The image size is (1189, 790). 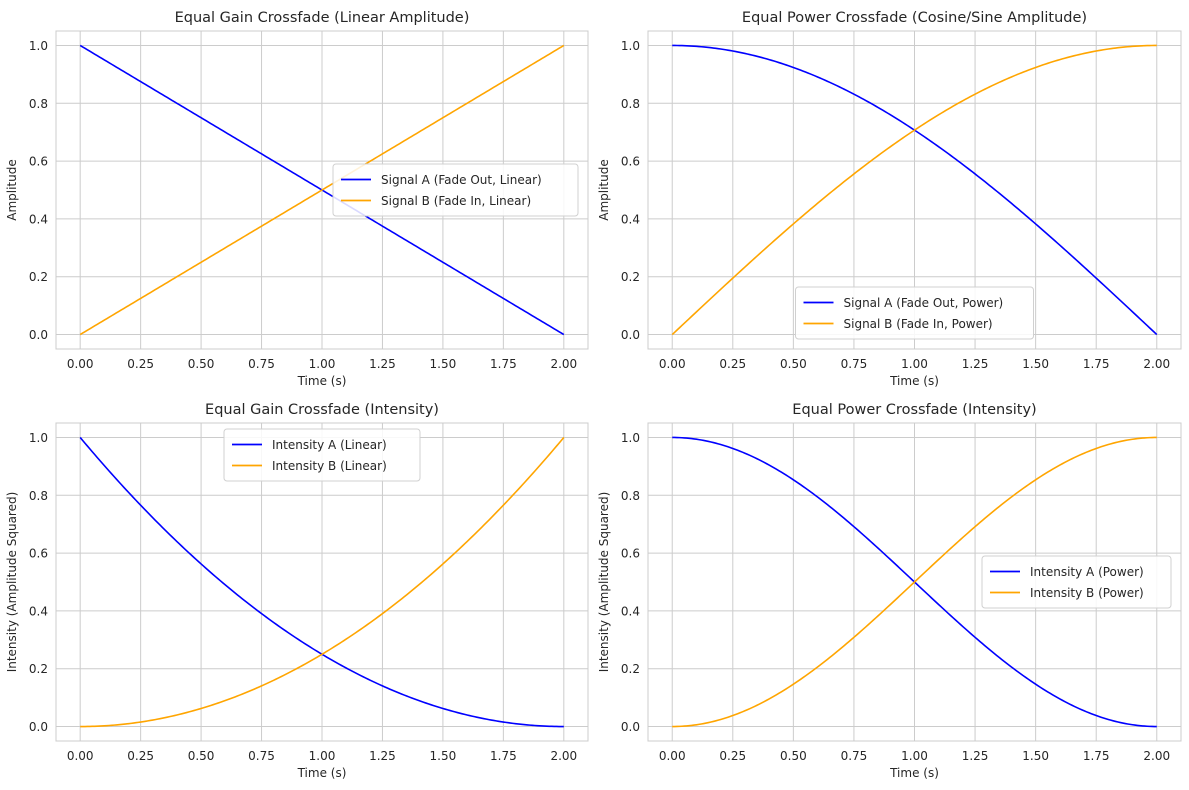 I want to click on legend: Intensity A (Linear) Intensity B (Linear), so click(x=322, y=455).